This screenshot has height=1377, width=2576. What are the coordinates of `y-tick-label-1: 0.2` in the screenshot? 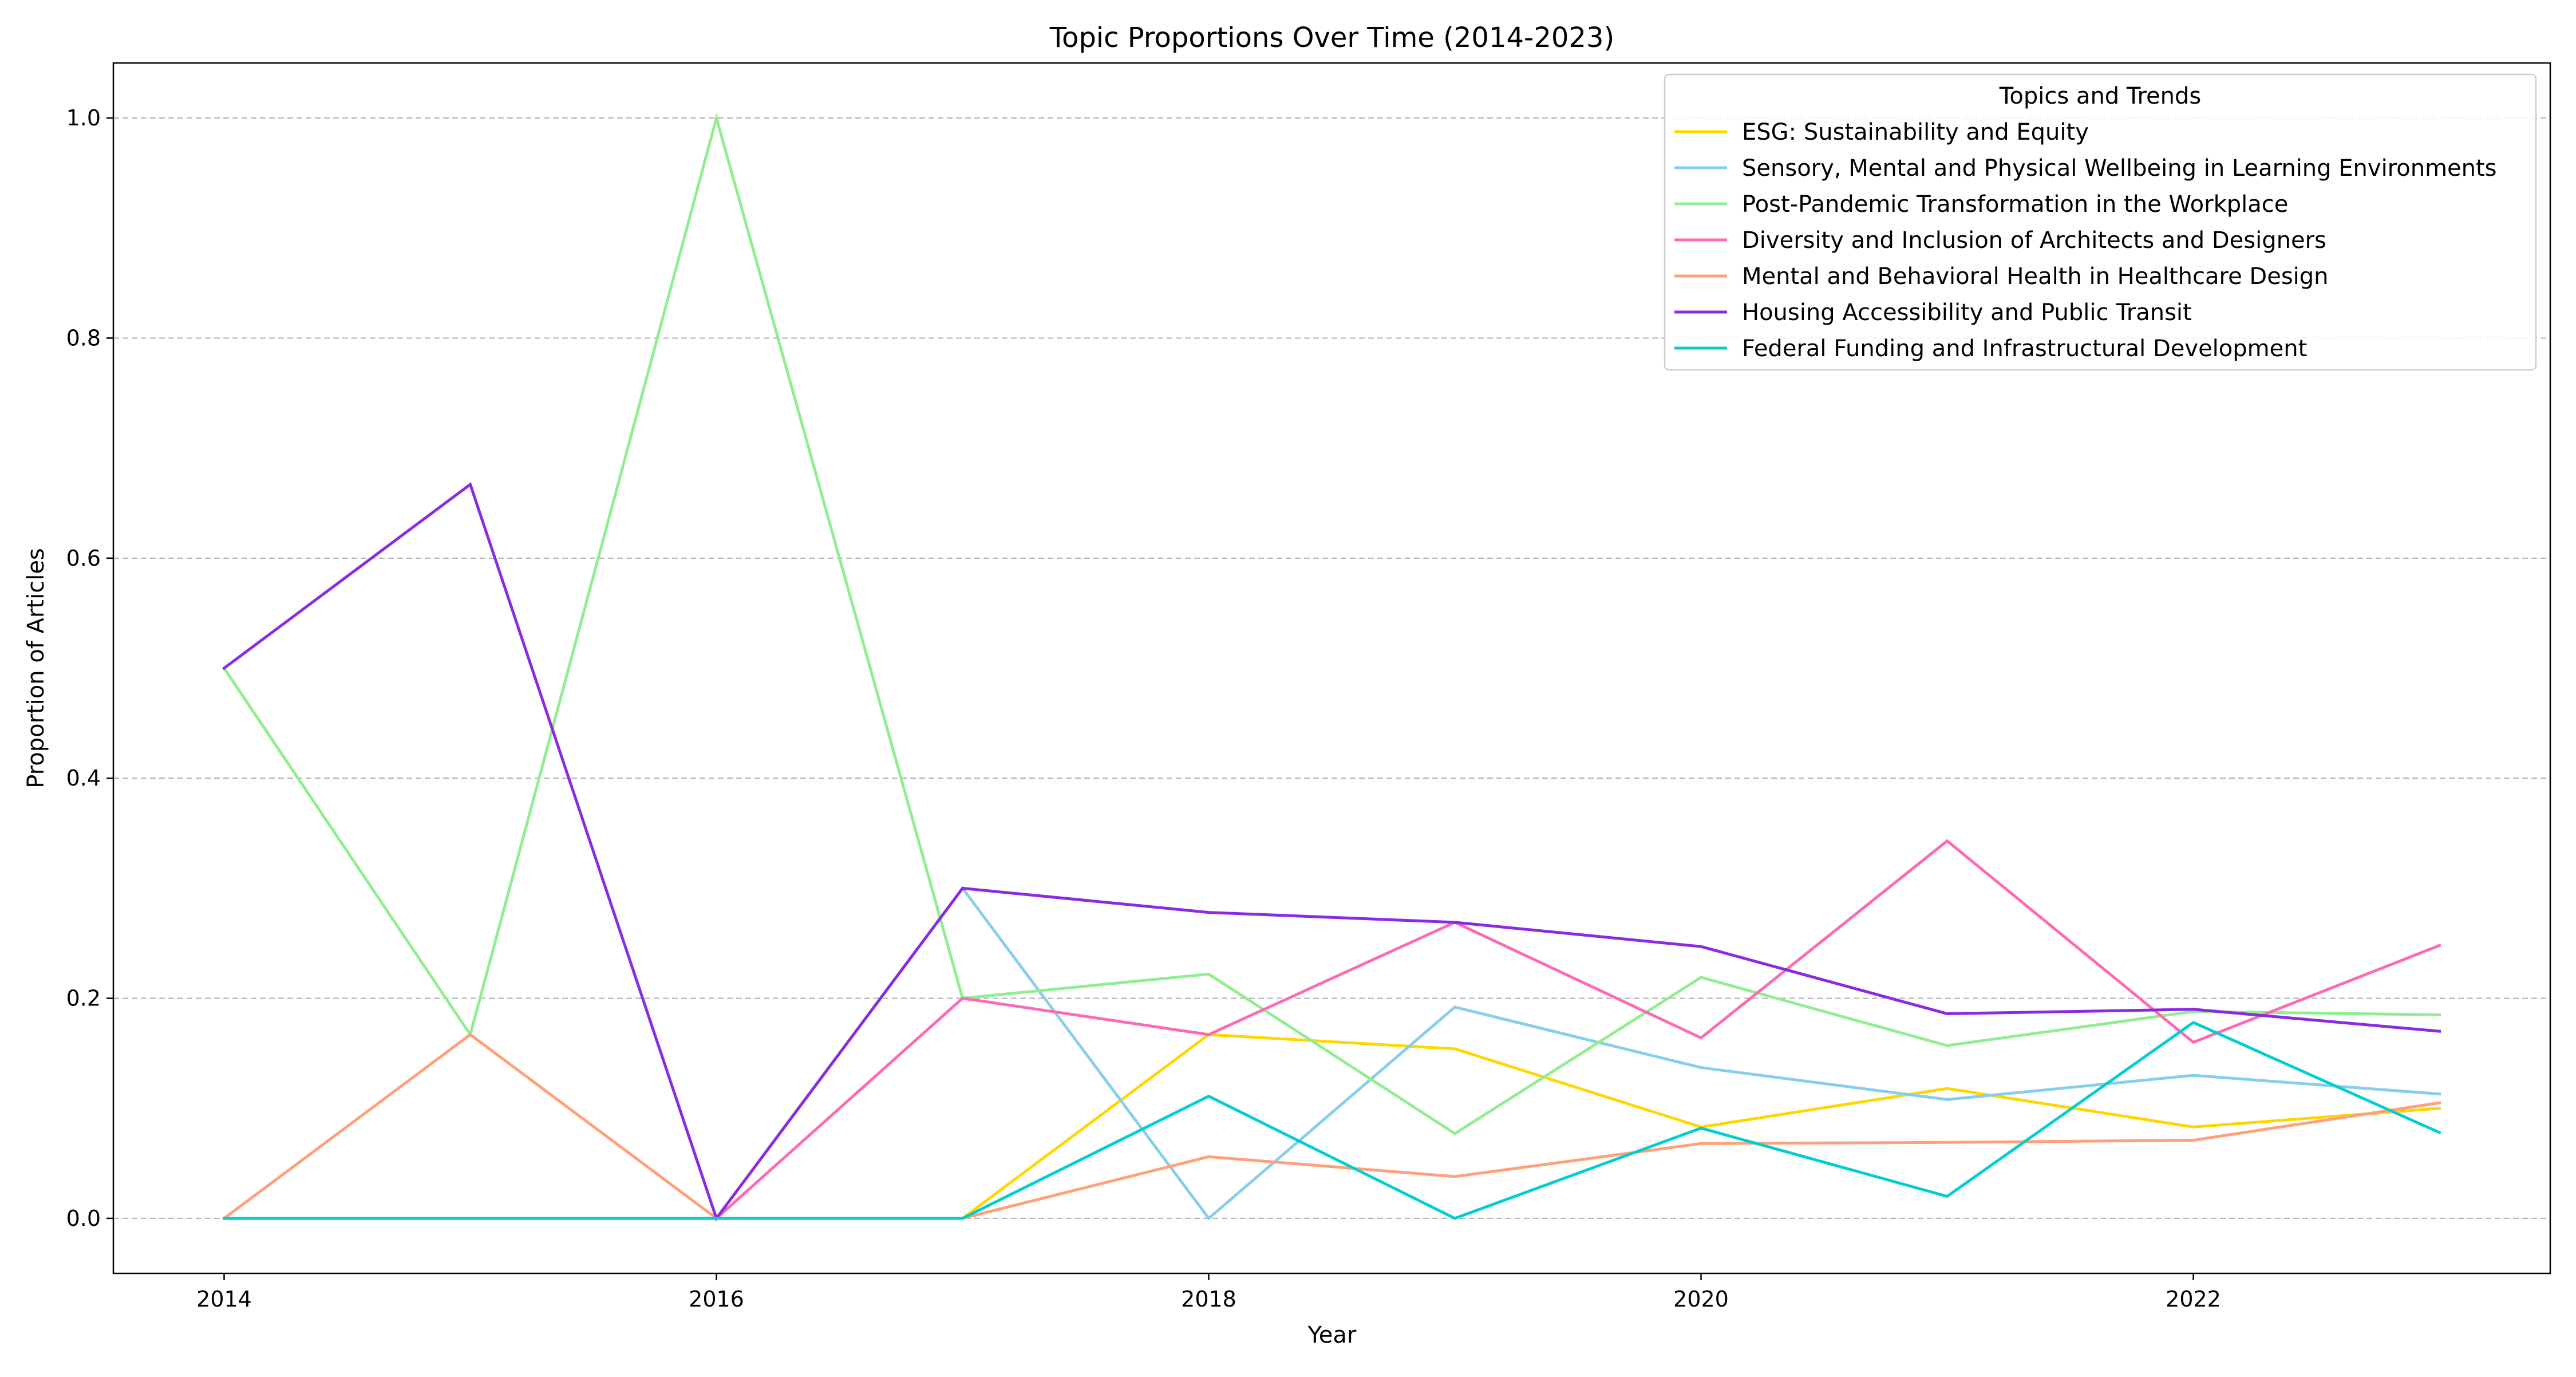 It's located at (83, 998).